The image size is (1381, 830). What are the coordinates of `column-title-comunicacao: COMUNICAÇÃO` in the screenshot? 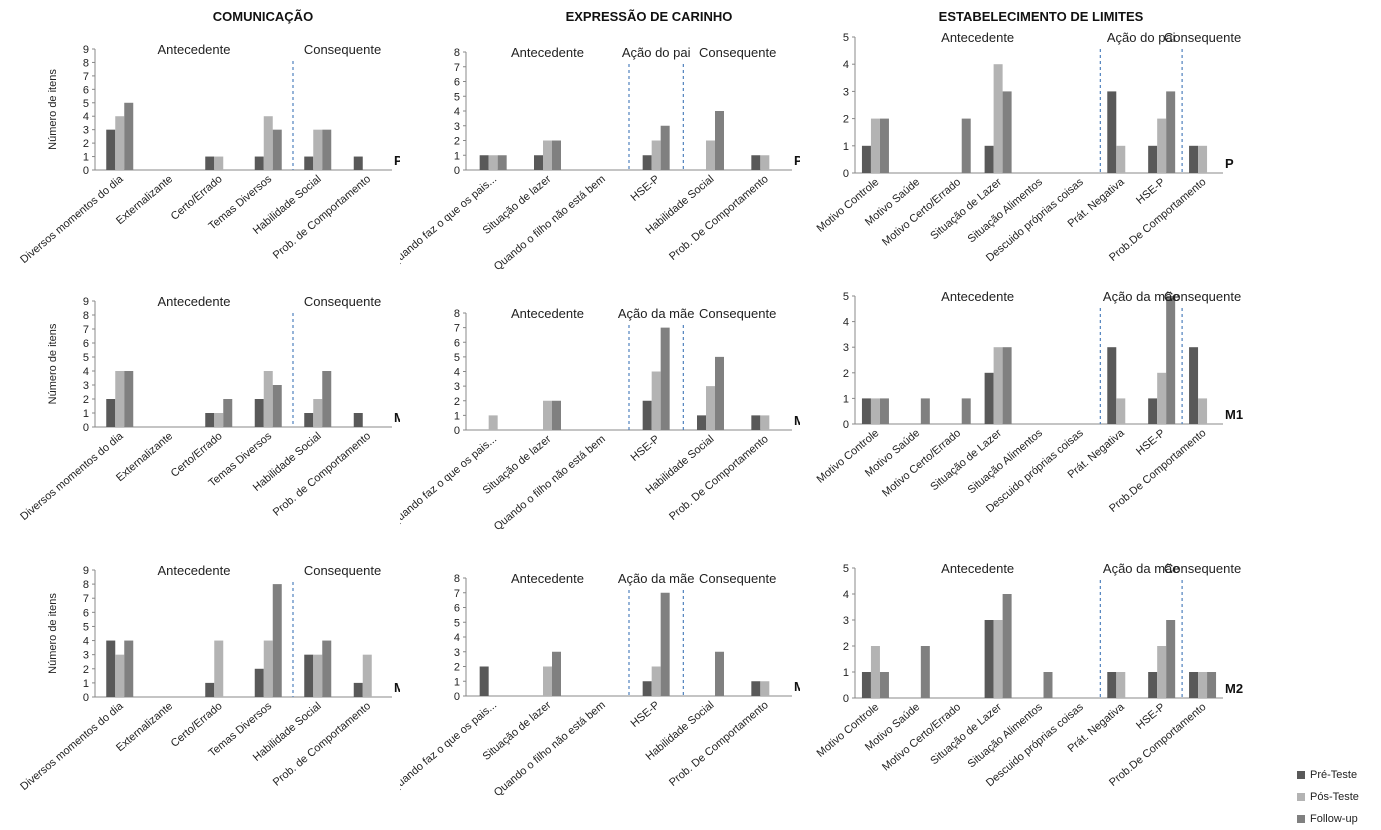 It's located at (263, 16).